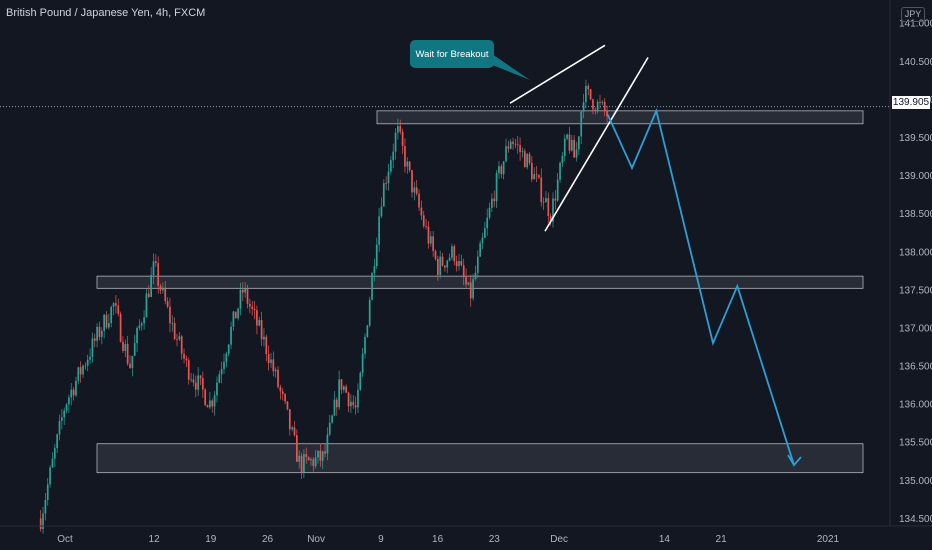  I want to click on breakout-callout: Wait for Breakout, so click(452, 54).